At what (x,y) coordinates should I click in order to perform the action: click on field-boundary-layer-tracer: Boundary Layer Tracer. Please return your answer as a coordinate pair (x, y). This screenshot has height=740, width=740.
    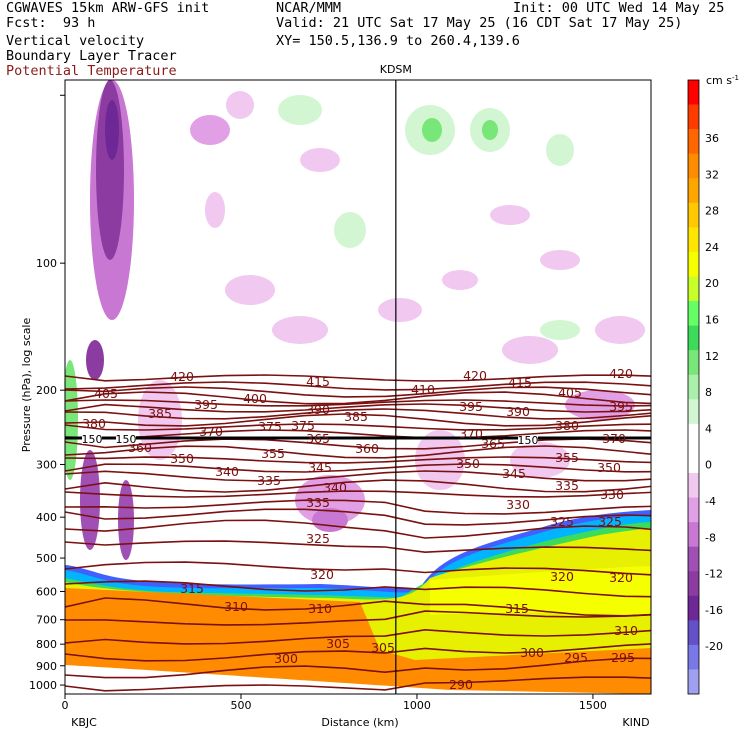
    Looking at the image, I should click on (91, 56).